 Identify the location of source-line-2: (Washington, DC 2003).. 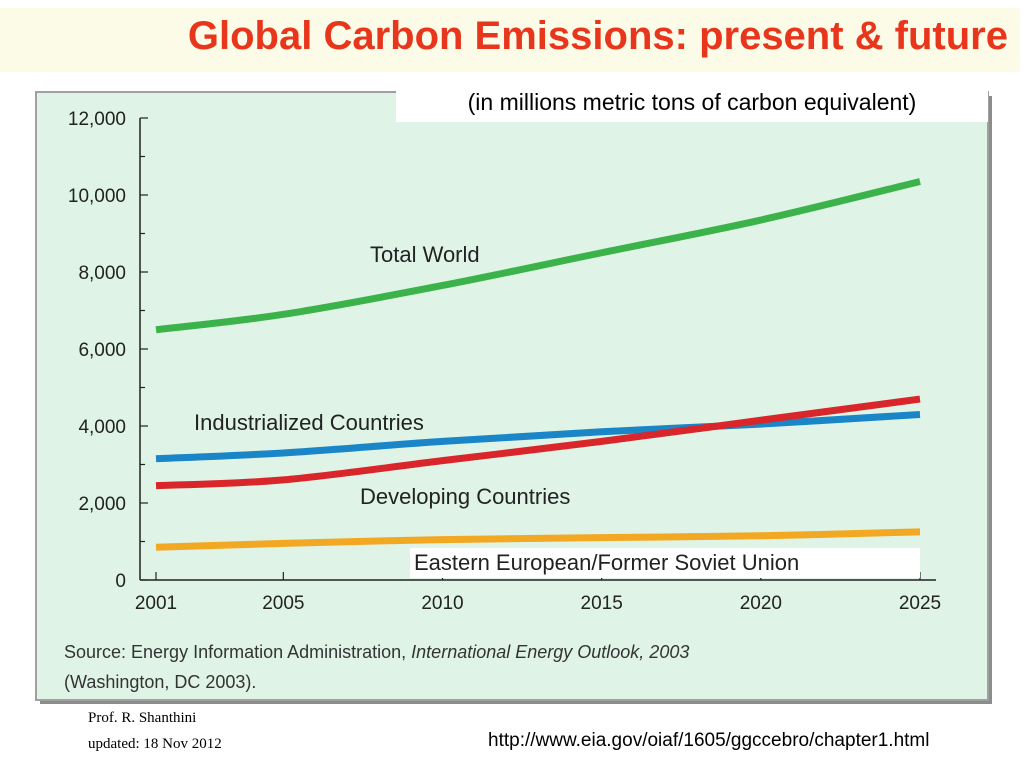
(160, 682).